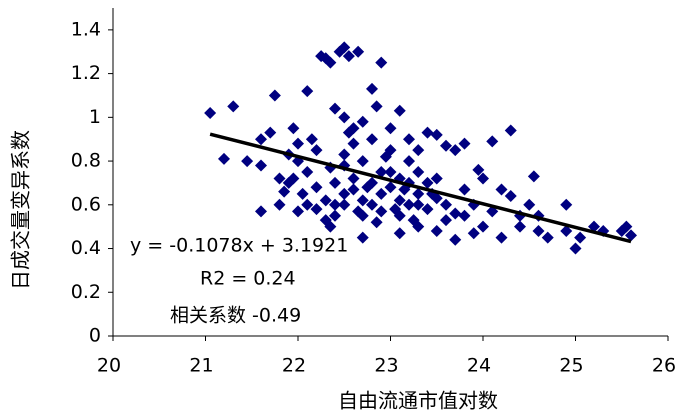  I want to click on x-tick-label: 25, so click(571, 366).